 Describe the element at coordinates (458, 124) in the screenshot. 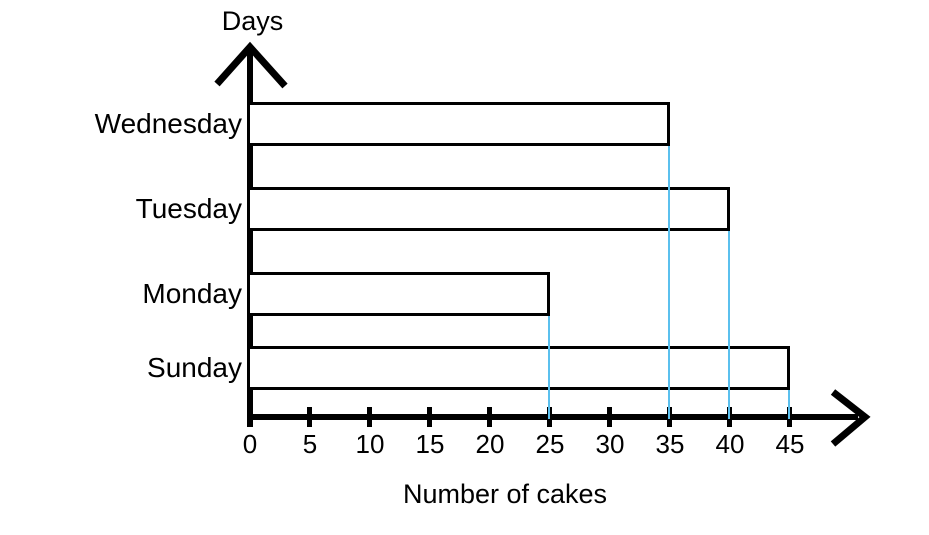

I see `bar-wednesday` at that location.